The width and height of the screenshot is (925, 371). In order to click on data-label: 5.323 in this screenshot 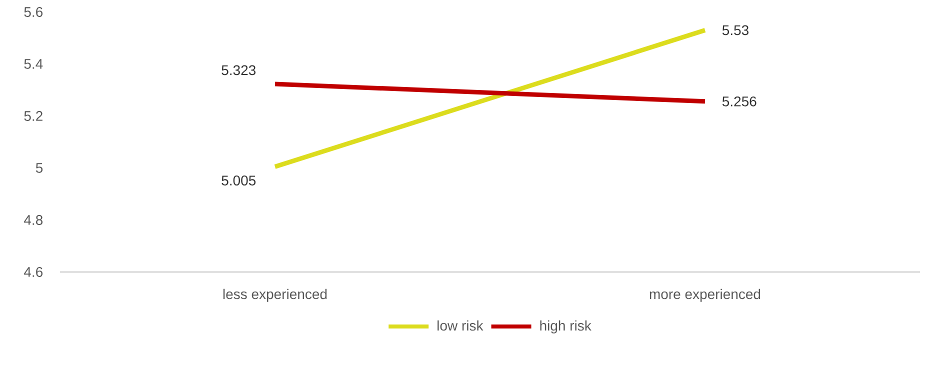, I will do `click(239, 70)`.